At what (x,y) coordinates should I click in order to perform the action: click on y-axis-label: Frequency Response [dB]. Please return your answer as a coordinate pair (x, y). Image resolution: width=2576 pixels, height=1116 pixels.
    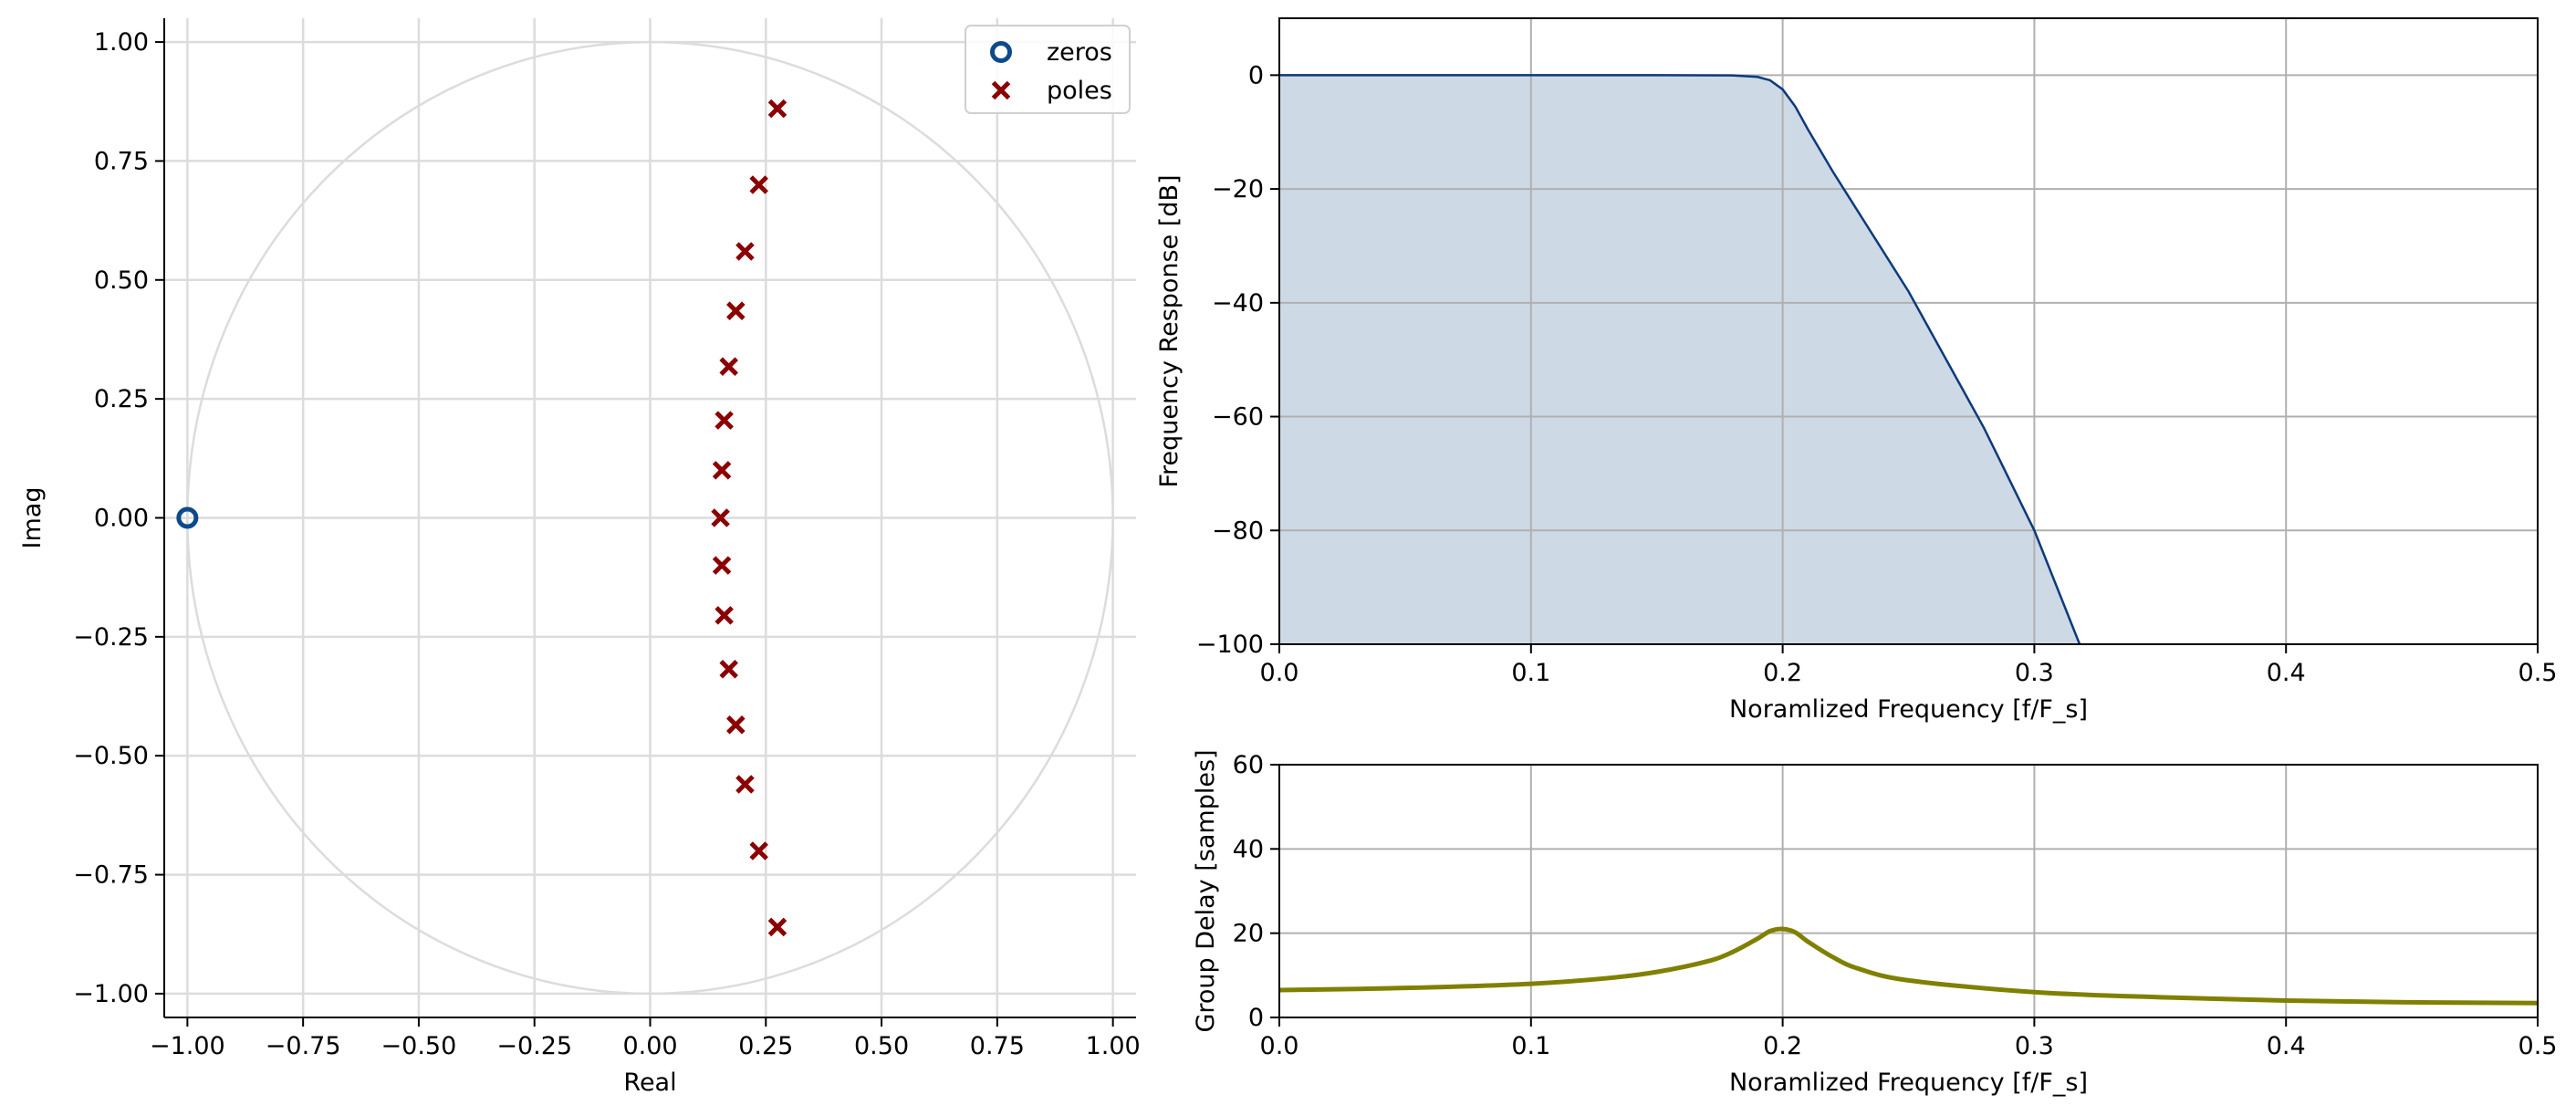
    Looking at the image, I should click on (1169, 330).